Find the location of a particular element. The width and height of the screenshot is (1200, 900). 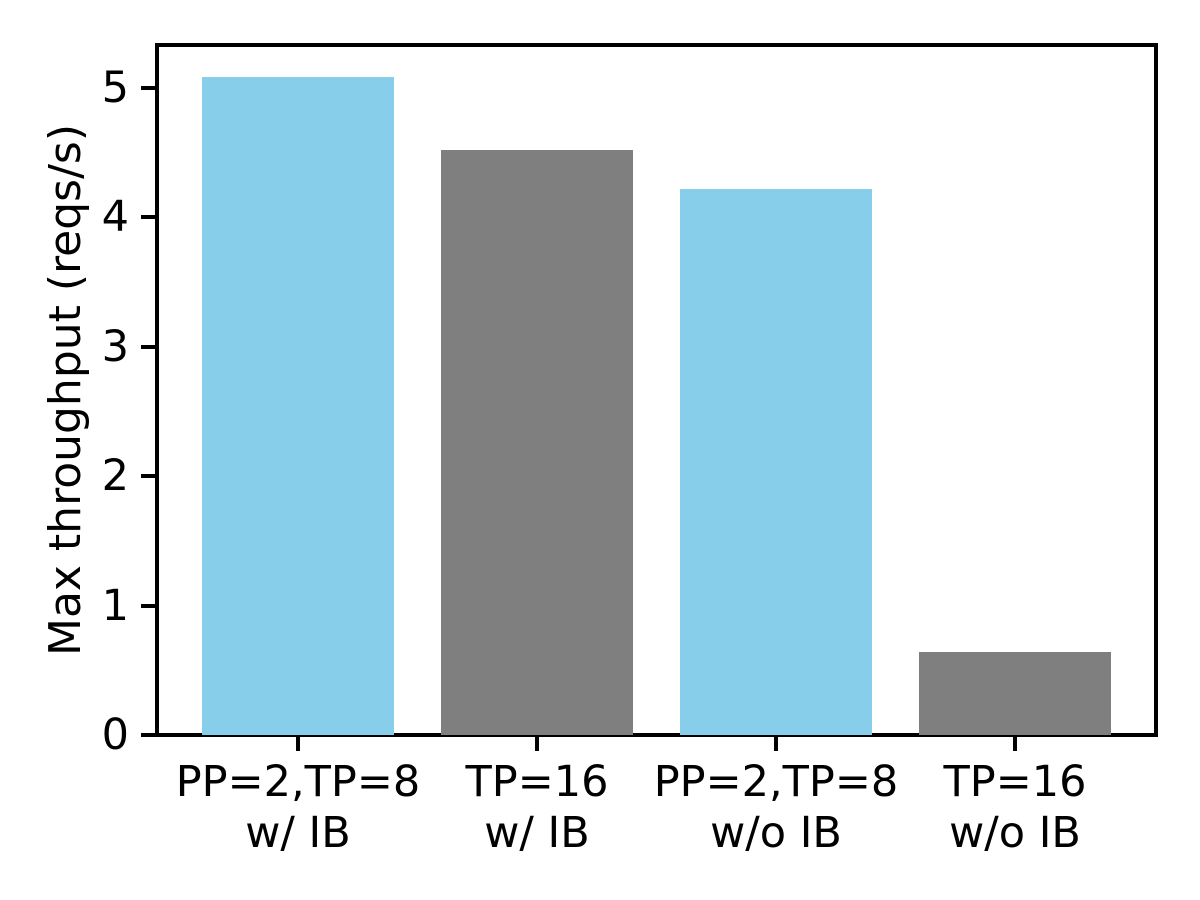

y-tick-label-2: 2 is located at coordinates (115, 476).